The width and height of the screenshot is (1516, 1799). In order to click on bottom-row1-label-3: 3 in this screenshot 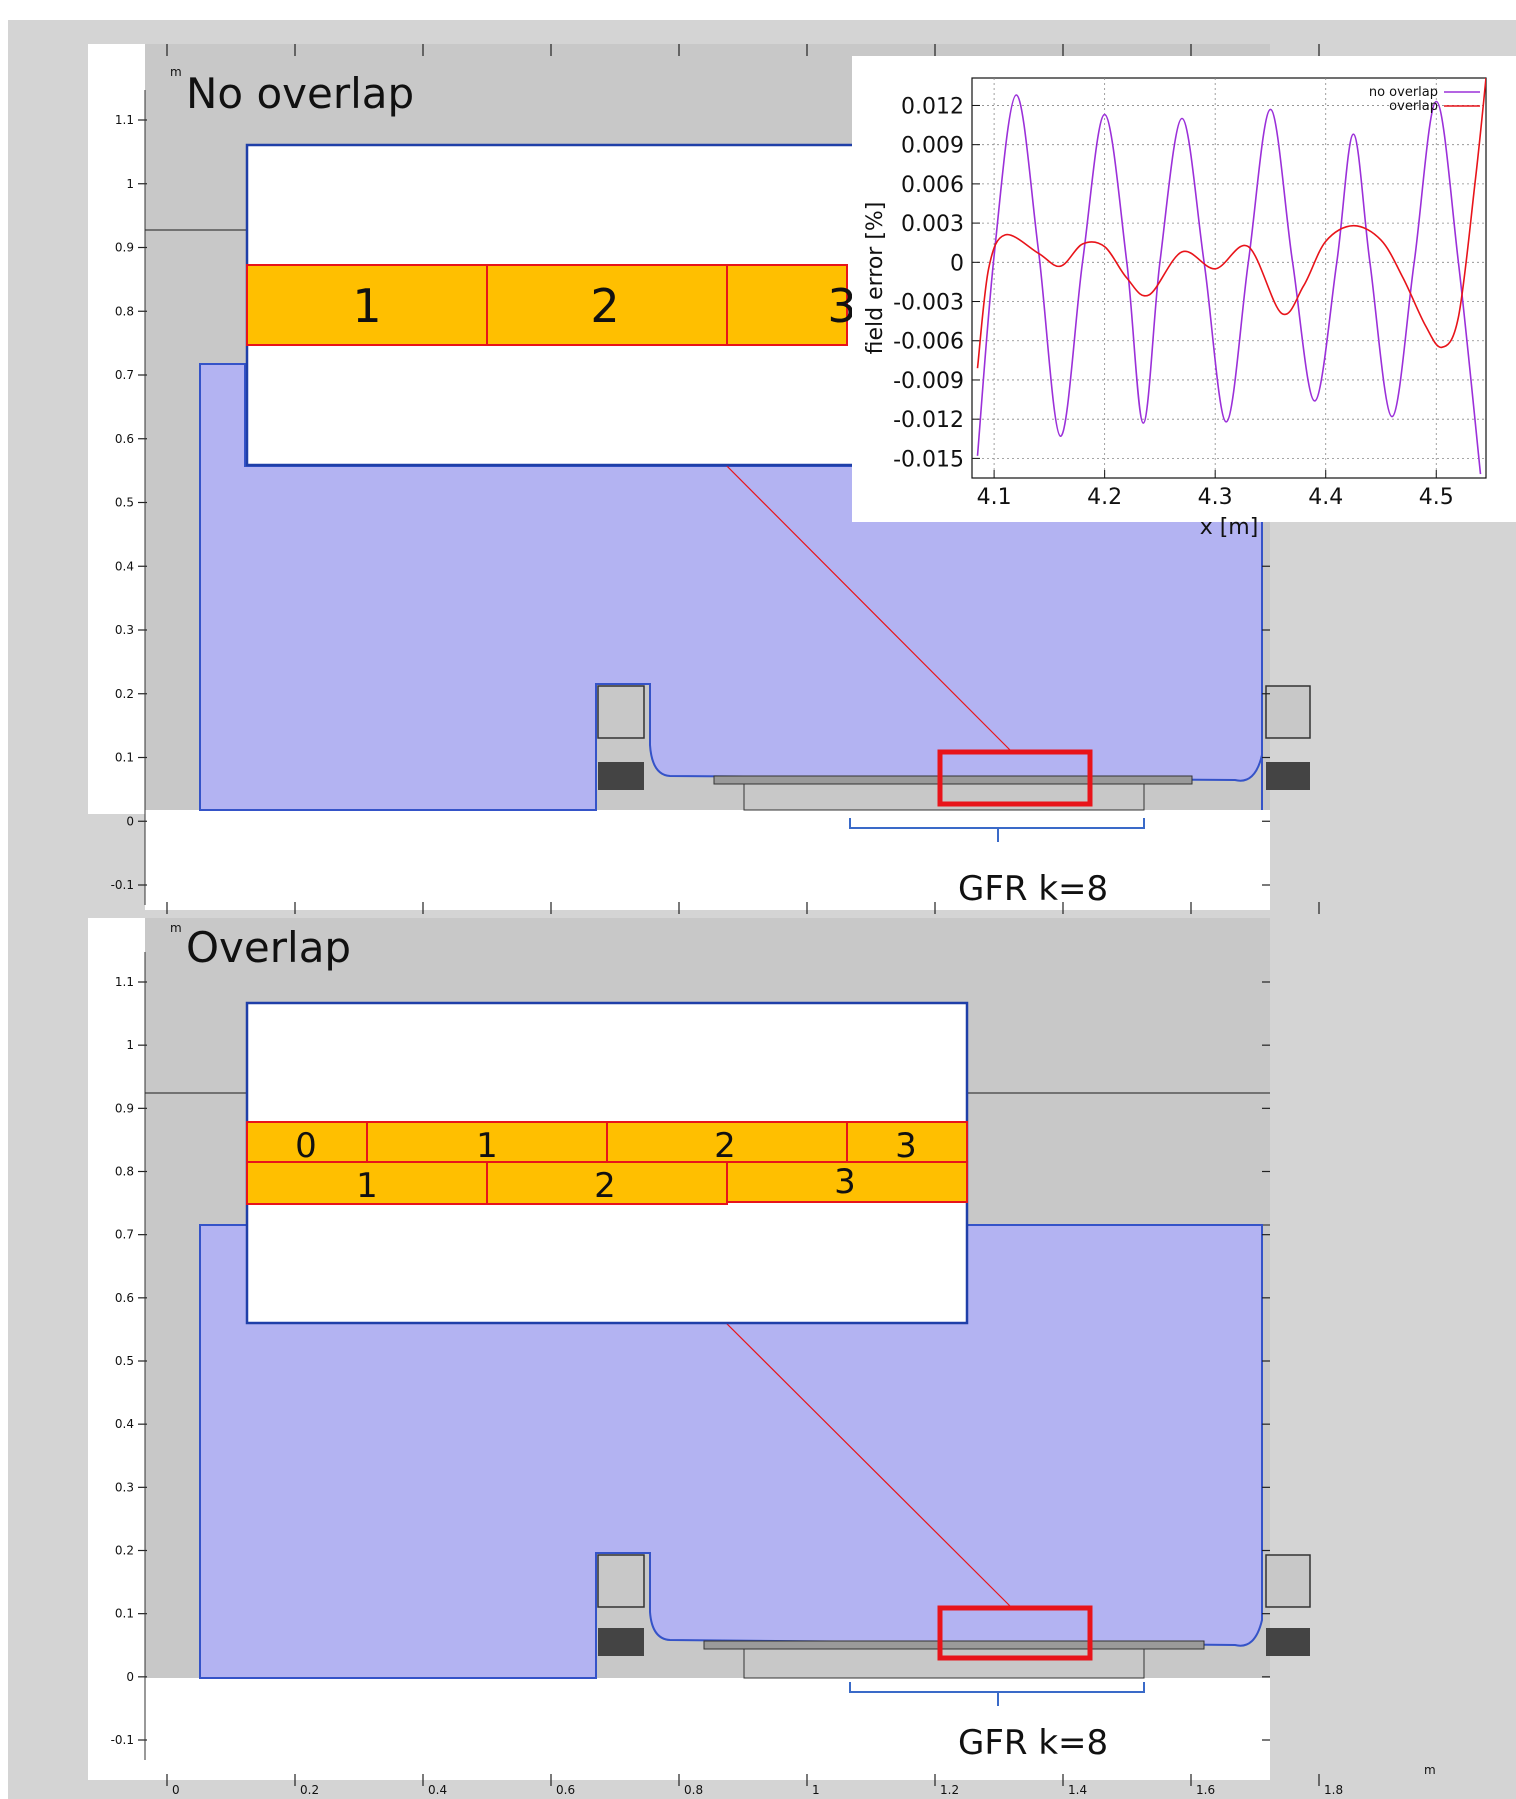, I will do `click(906, 1146)`.